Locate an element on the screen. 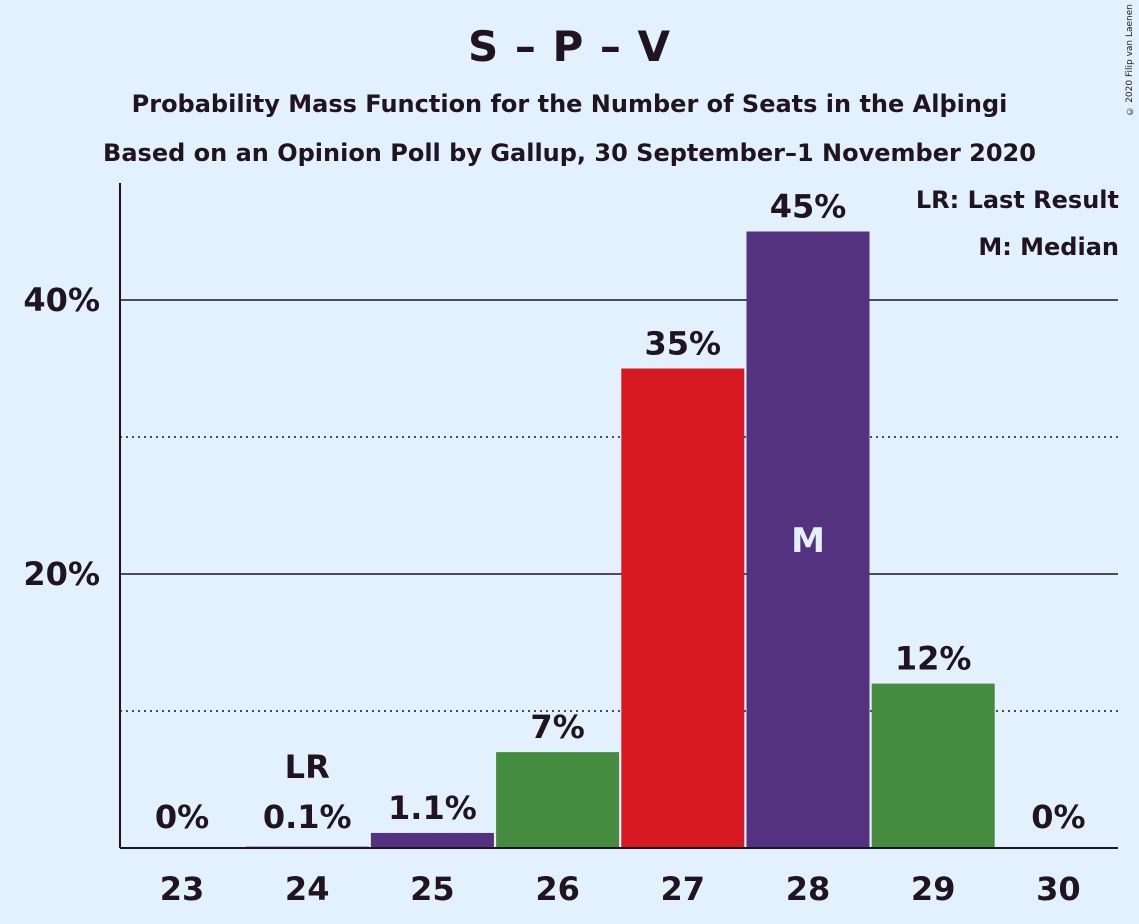 The width and height of the screenshot is (1139, 924). legend-median: M: Median is located at coordinates (1048, 247).